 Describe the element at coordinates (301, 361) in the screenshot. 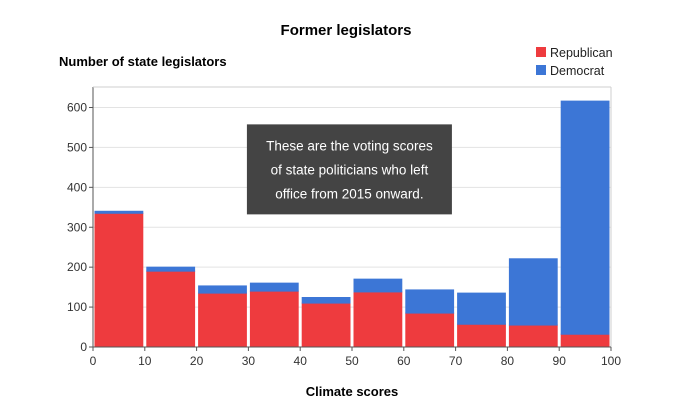

I see `x-tick-label: 40` at that location.